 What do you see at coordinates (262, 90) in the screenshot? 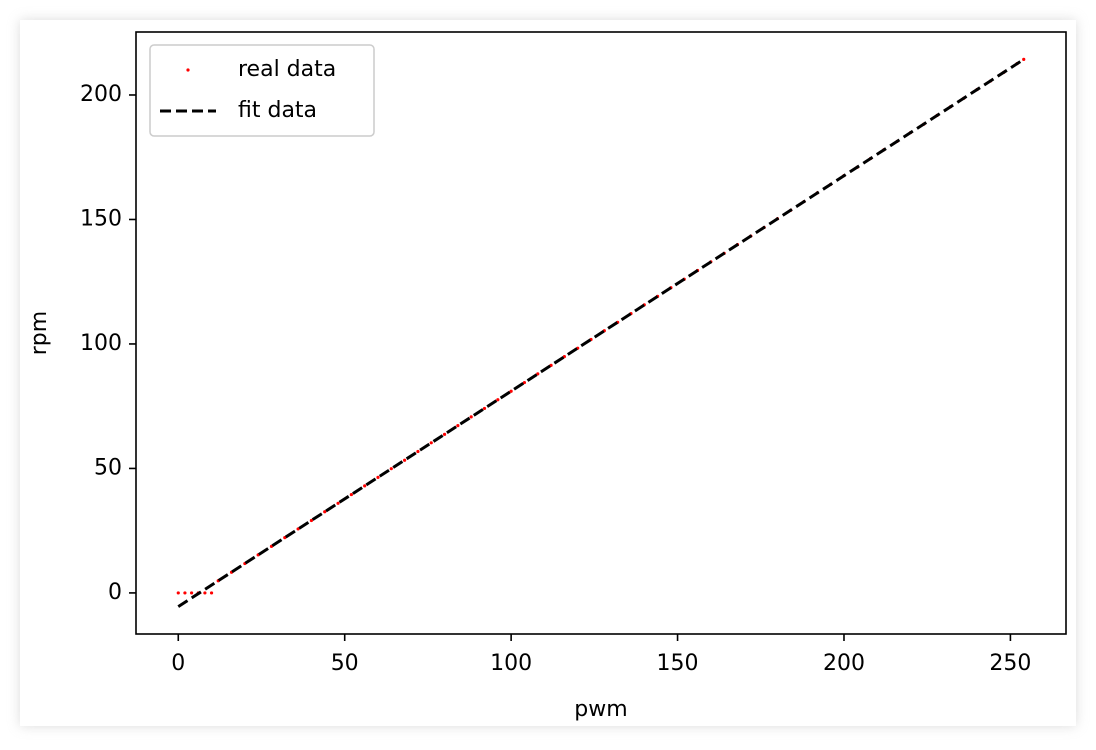
I see `legend-box` at bounding box center [262, 90].